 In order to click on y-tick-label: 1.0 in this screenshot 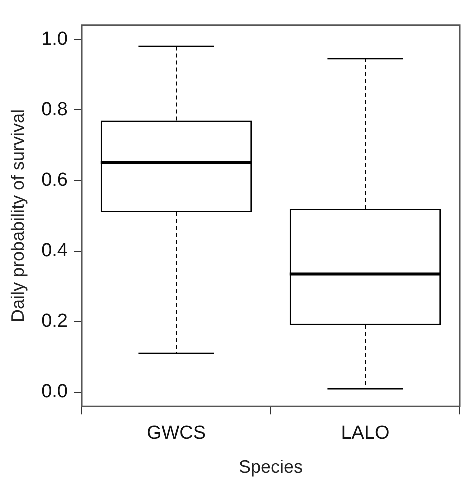, I will do `click(55, 39)`.